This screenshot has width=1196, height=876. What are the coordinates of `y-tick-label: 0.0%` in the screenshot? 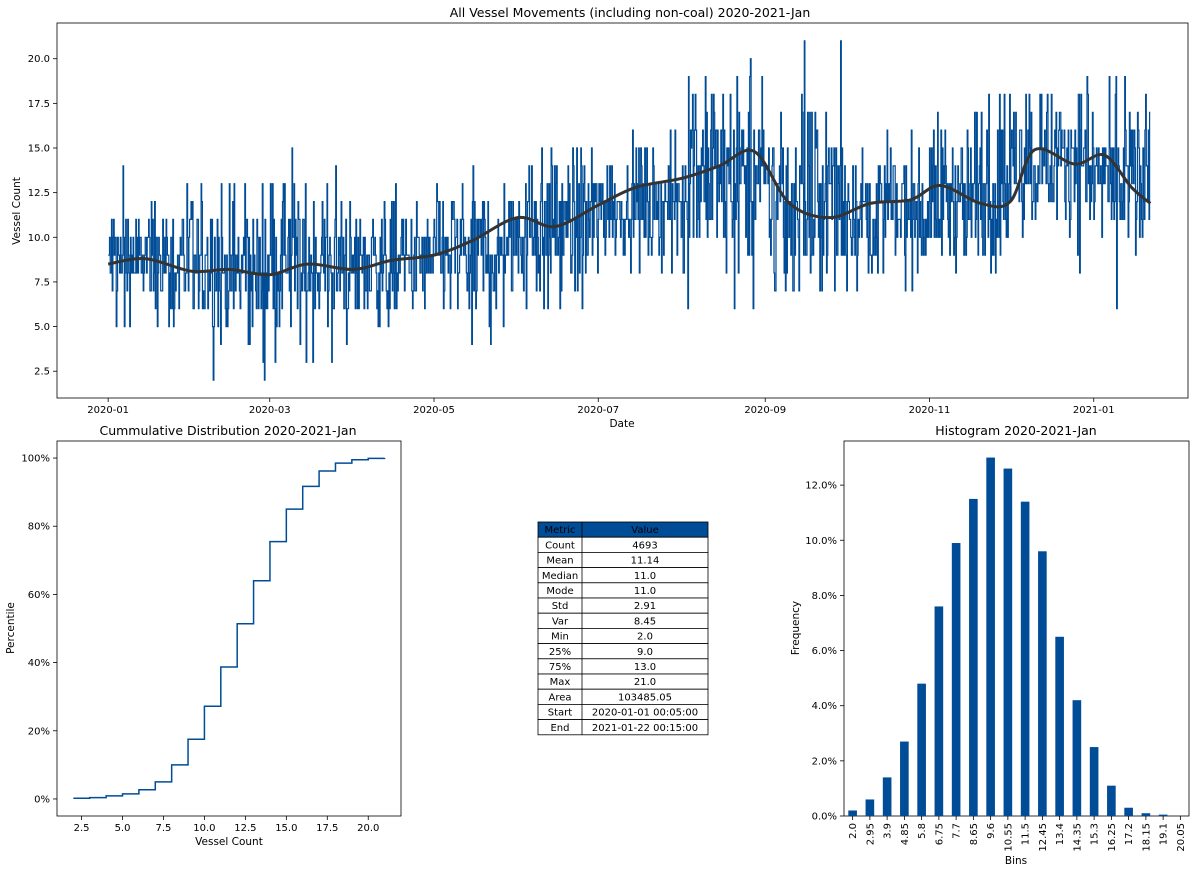 It's located at (824, 817).